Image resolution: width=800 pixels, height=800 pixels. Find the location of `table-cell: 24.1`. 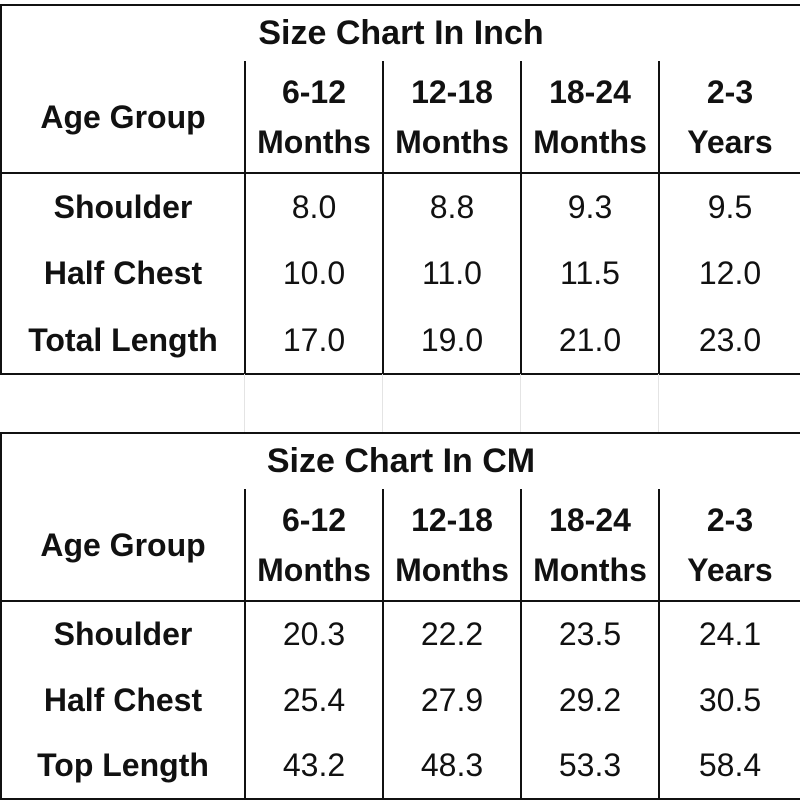

table-cell: 24.1 is located at coordinates (729, 634).